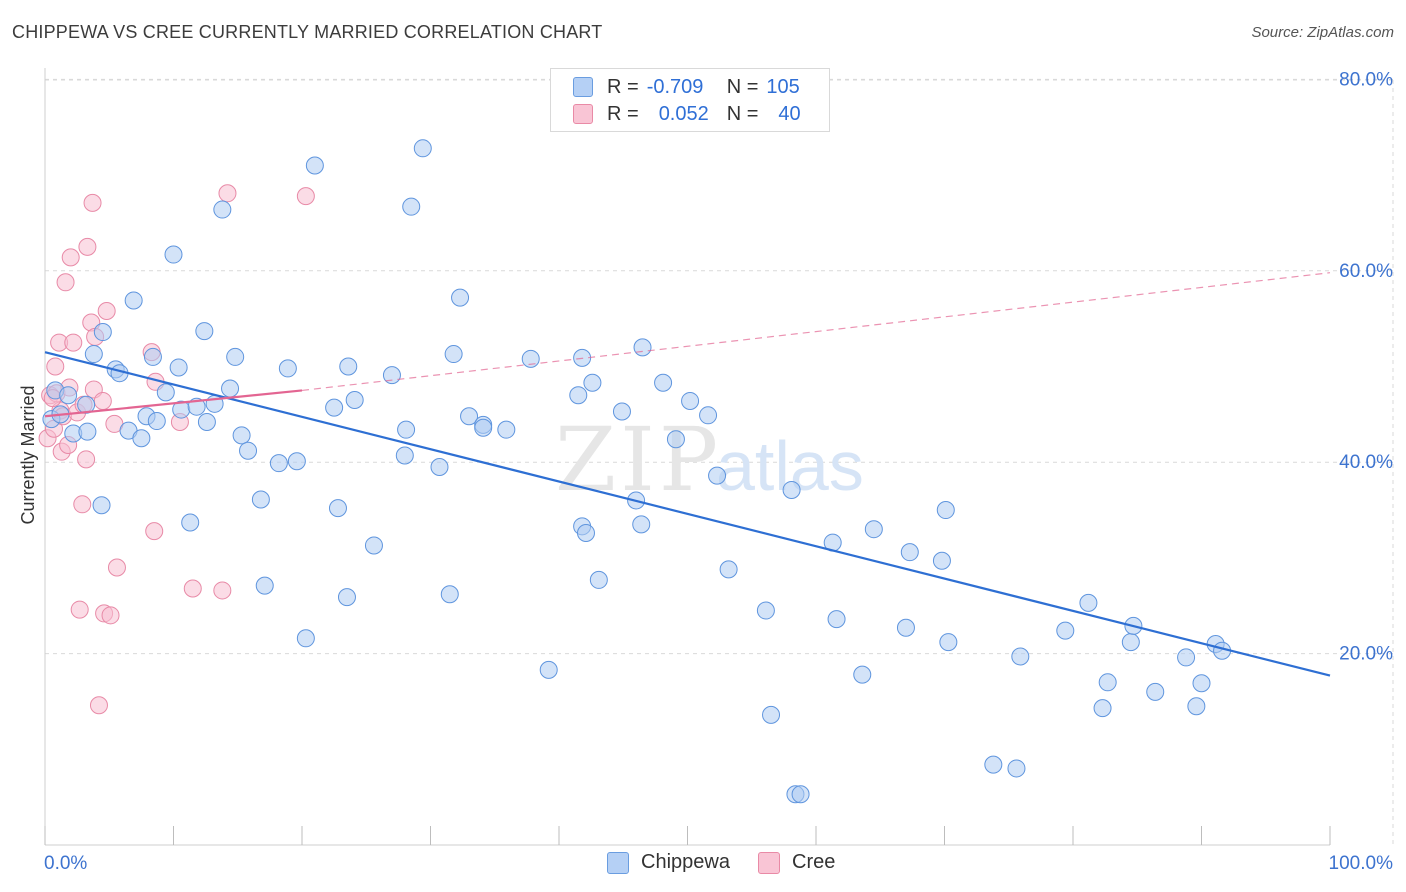 The image size is (1406, 892). I want to click on cree-swatch, so click(583, 114).